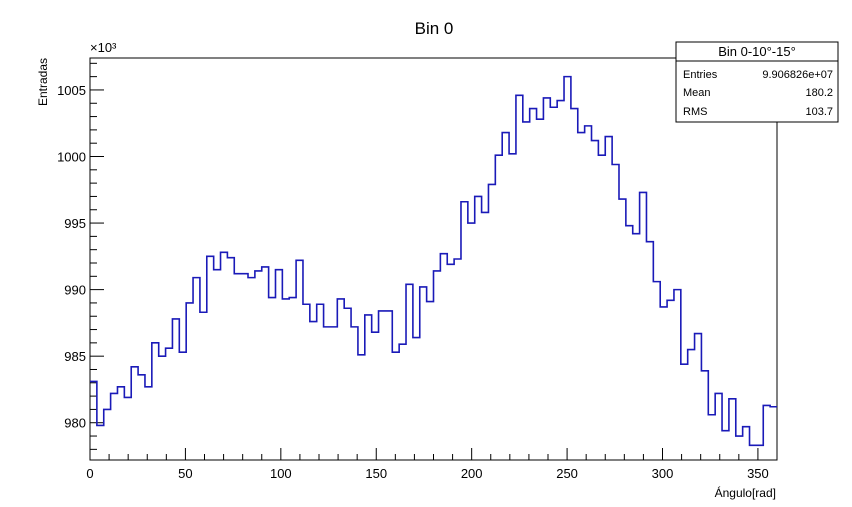  I want to click on x-tick-label: 300, so click(663, 473).